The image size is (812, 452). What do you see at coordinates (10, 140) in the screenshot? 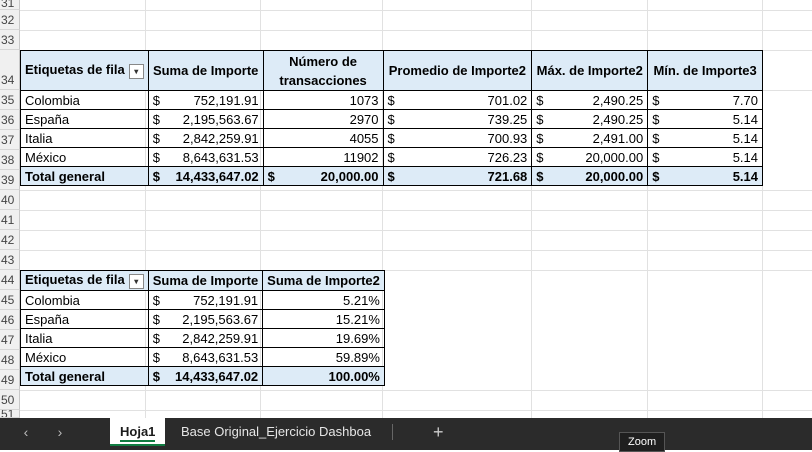
I see `row-header: 37` at bounding box center [10, 140].